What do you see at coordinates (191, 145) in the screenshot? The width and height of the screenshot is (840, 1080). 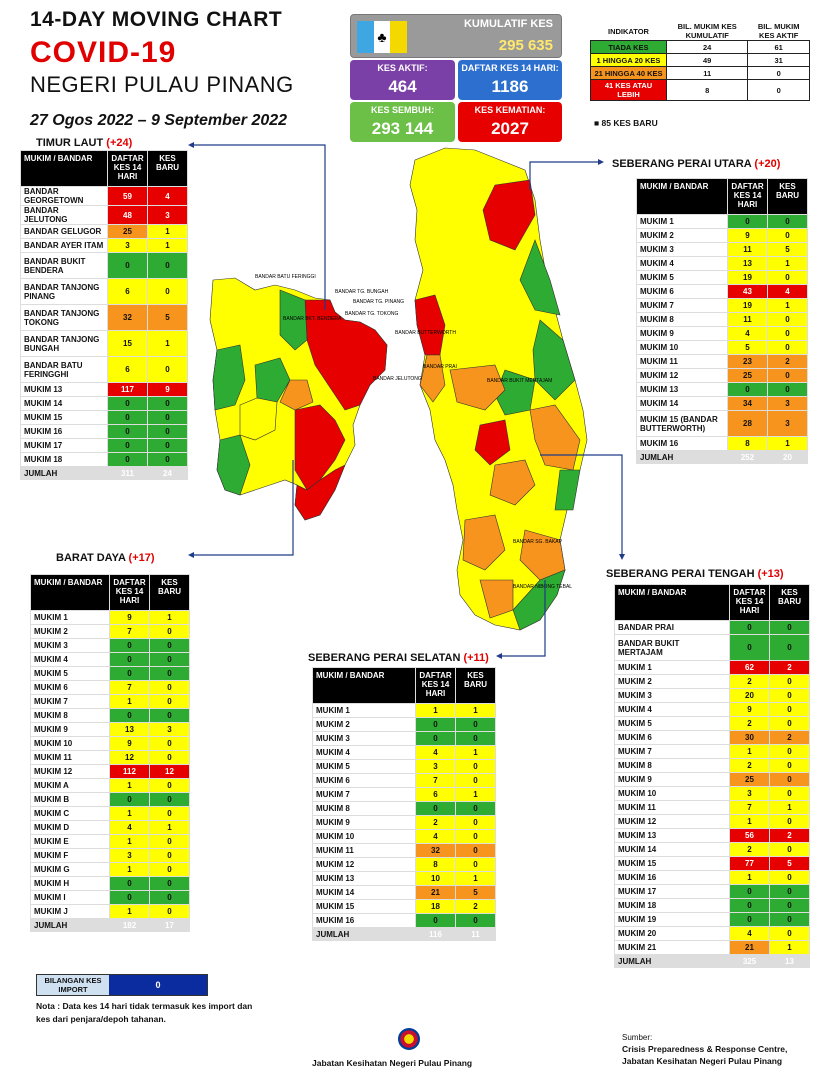 I see `arrow-icon` at bounding box center [191, 145].